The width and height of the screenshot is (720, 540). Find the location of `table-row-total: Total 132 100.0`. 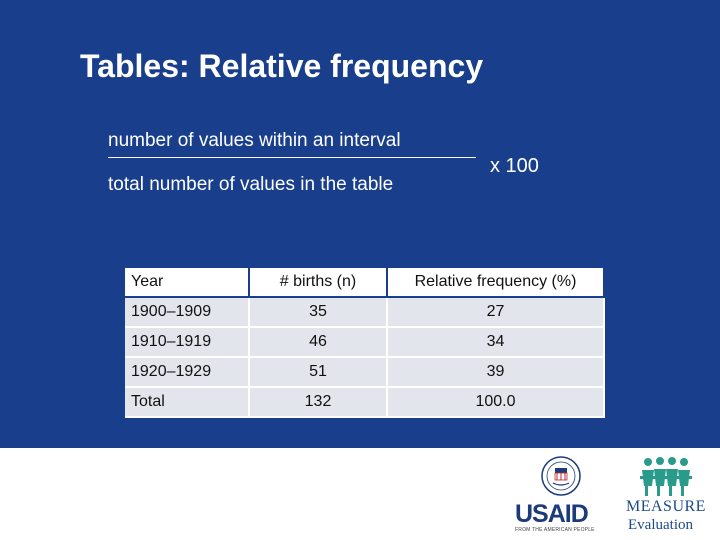

table-row-total: Total 132 100.0 is located at coordinates (365, 402).